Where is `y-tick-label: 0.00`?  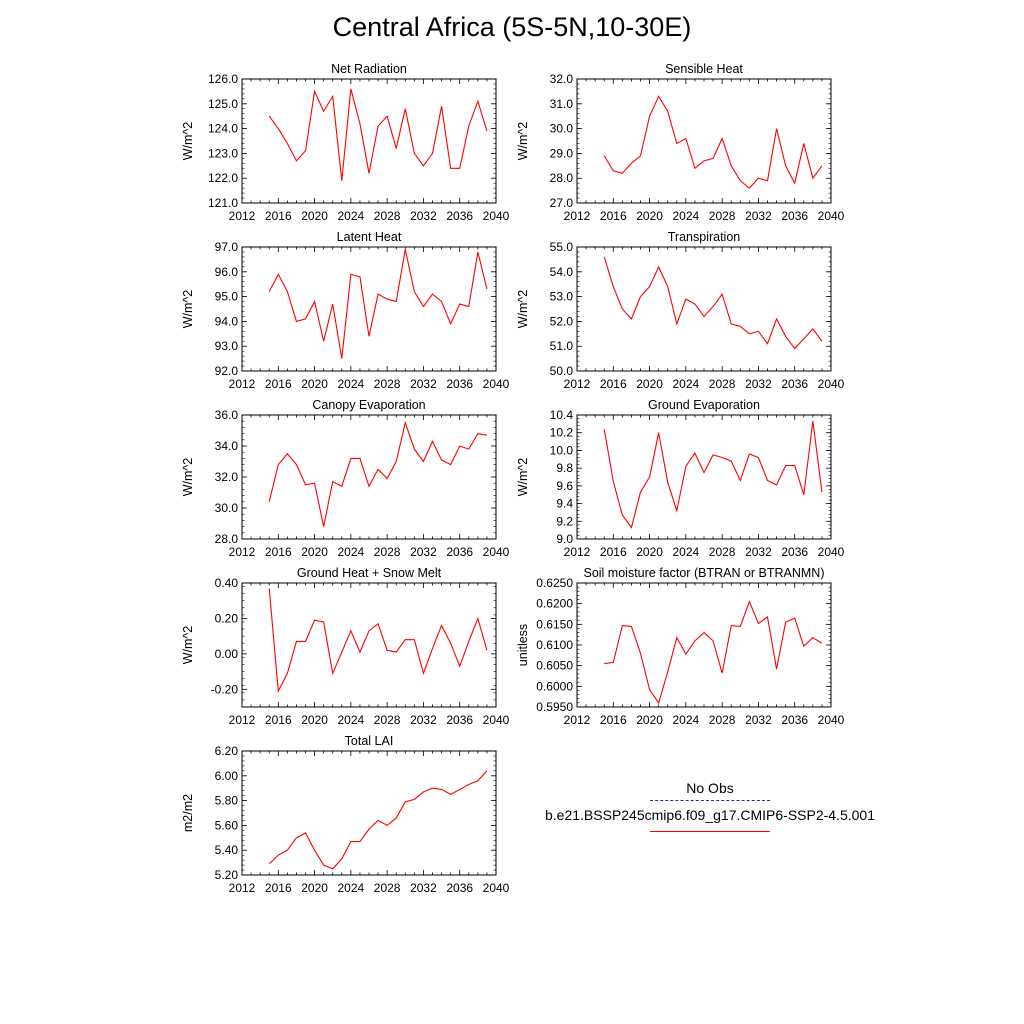
y-tick-label: 0.00 is located at coordinates (227, 654).